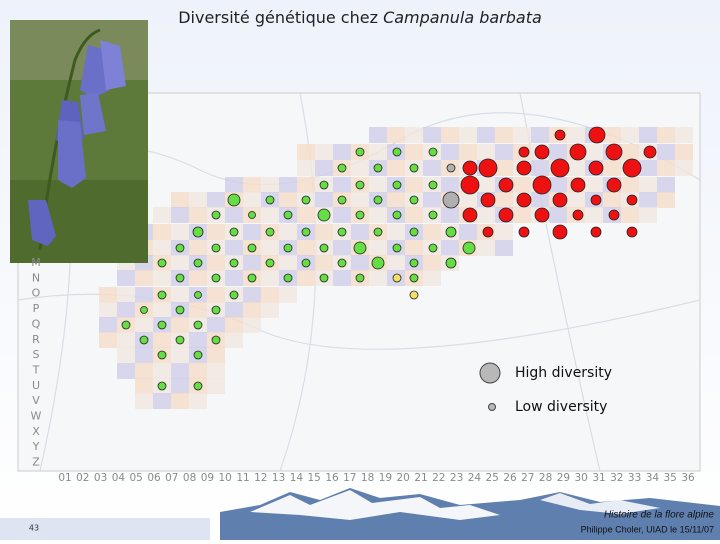 Image resolution: width=720 pixels, height=544 pixels. What do you see at coordinates (36, 446) in the screenshot?
I see `row-label: Y` at bounding box center [36, 446].